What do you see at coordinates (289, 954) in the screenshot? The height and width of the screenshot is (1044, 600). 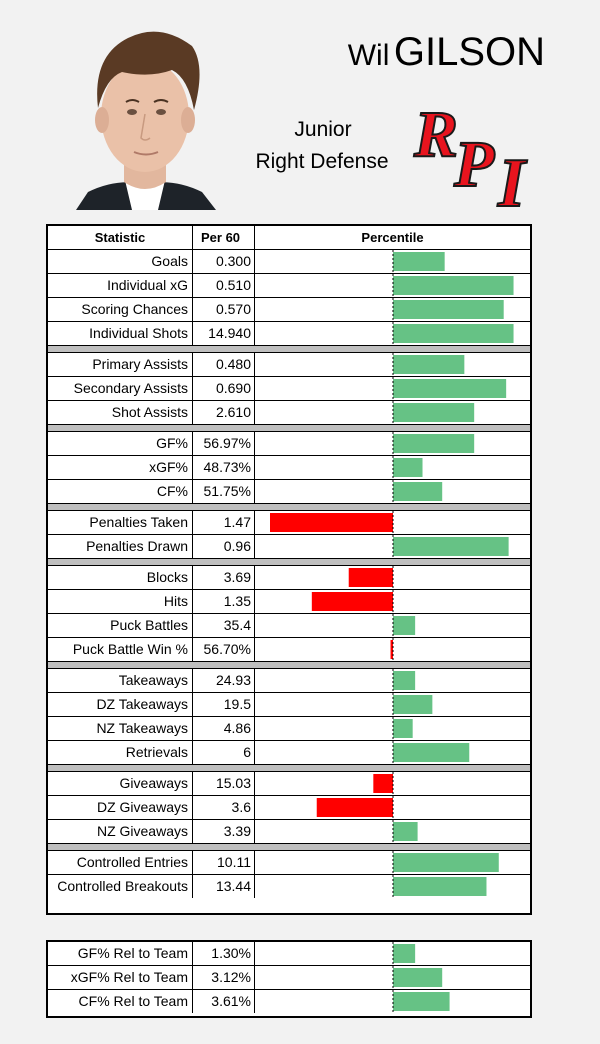 I see `table-row: GF% Rel to Team 1.30%` at bounding box center [289, 954].